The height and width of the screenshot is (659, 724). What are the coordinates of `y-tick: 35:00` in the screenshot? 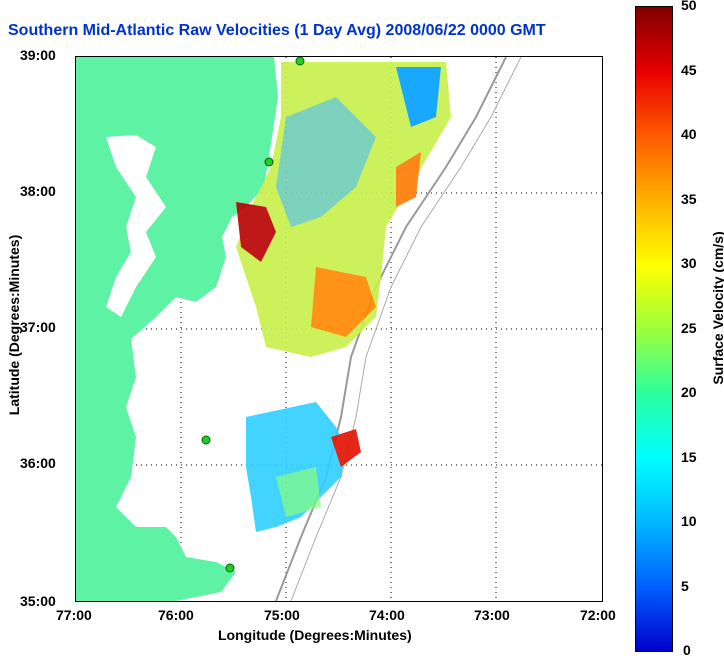 It's located at (38, 601).